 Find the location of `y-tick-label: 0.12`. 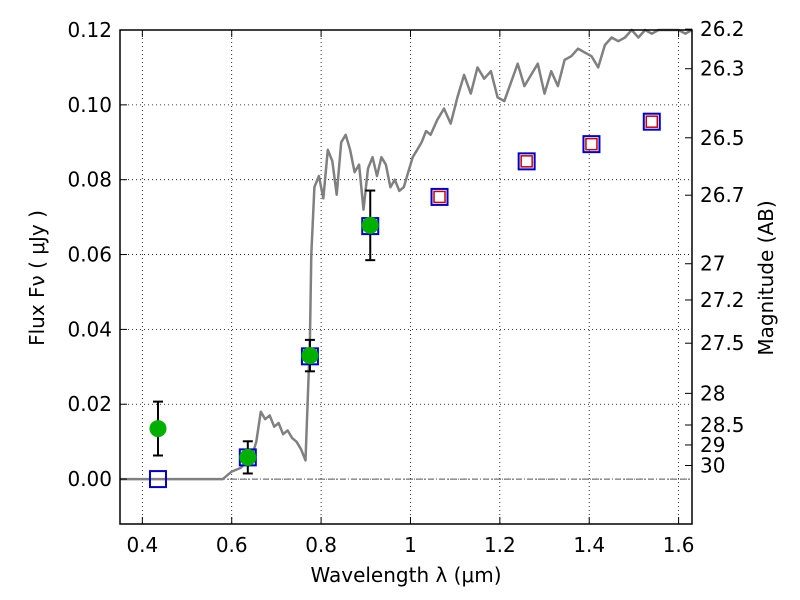

y-tick-label: 0.12 is located at coordinates (89, 30).